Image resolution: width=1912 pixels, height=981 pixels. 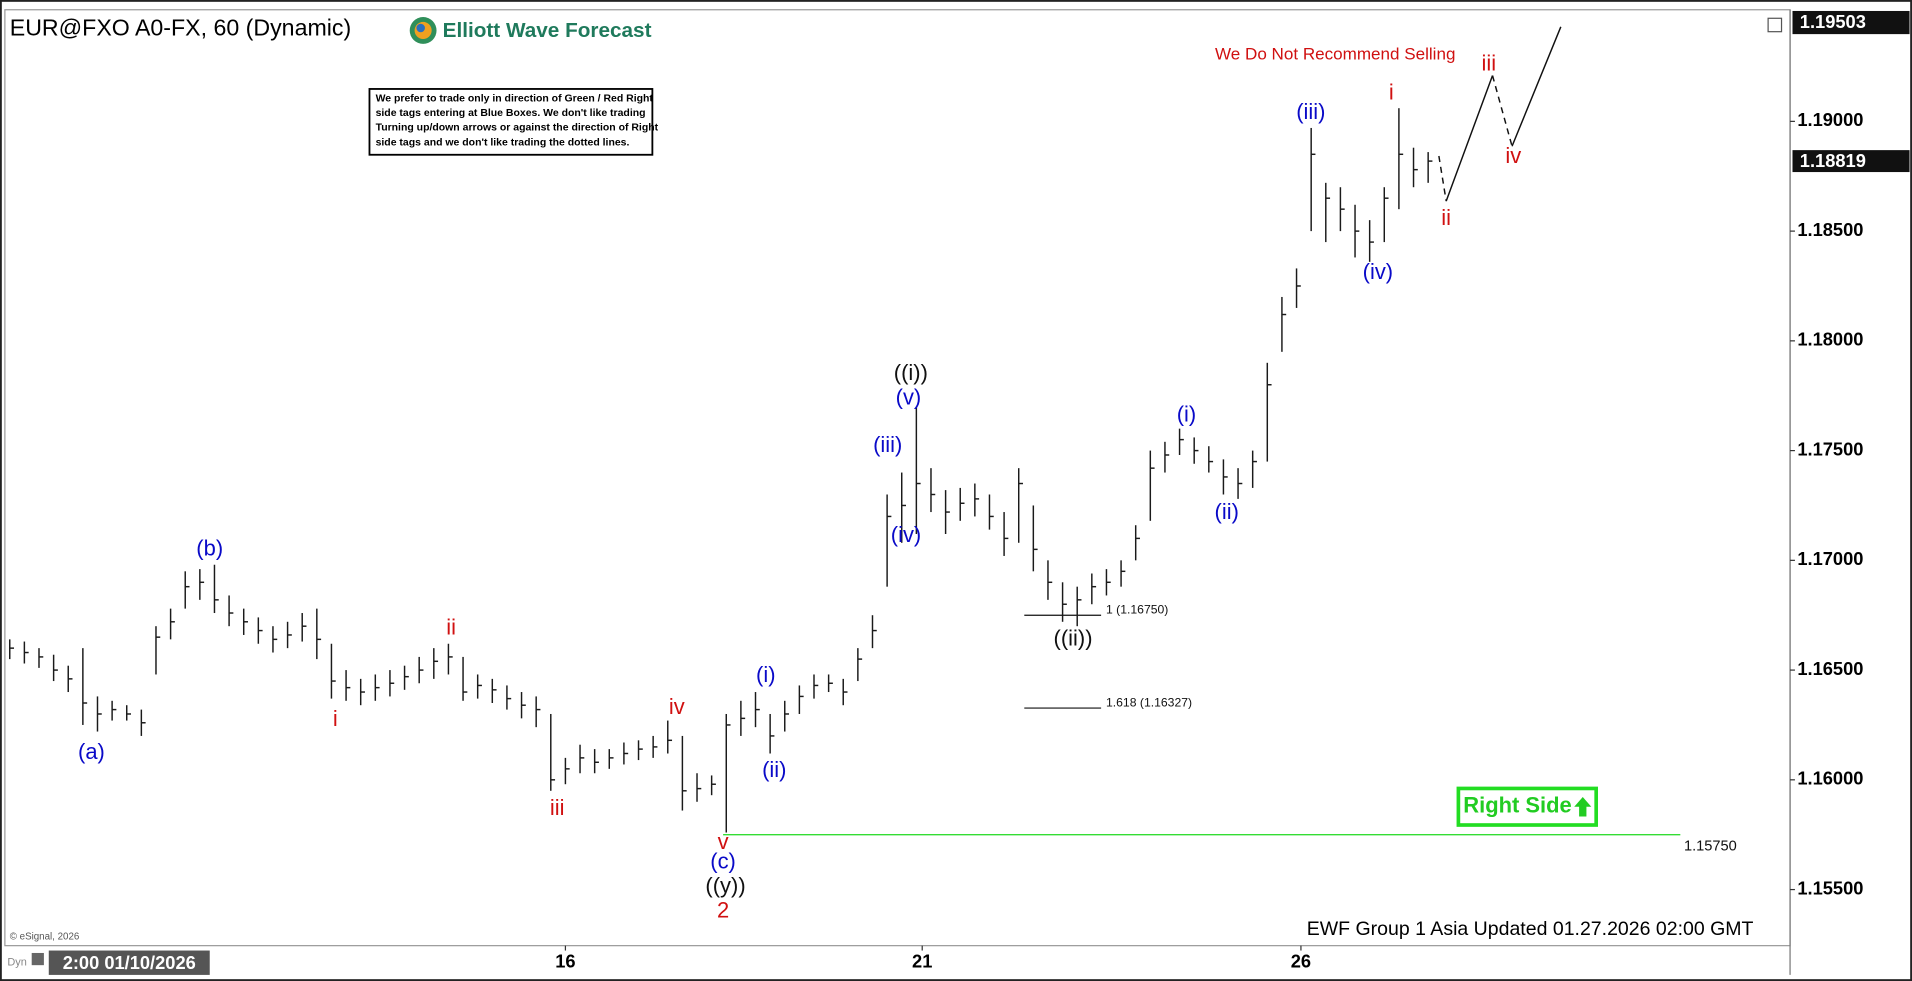 I want to click on top-price-box, so click(x=1851, y=22).